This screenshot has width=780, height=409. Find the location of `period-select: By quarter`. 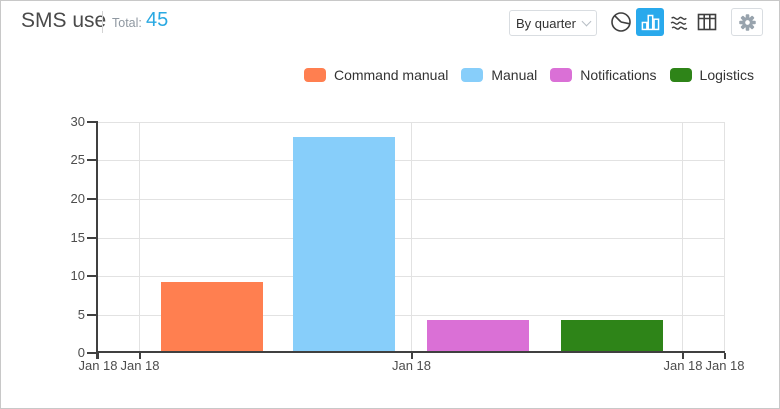

period-select: By quarter is located at coordinates (553, 23).